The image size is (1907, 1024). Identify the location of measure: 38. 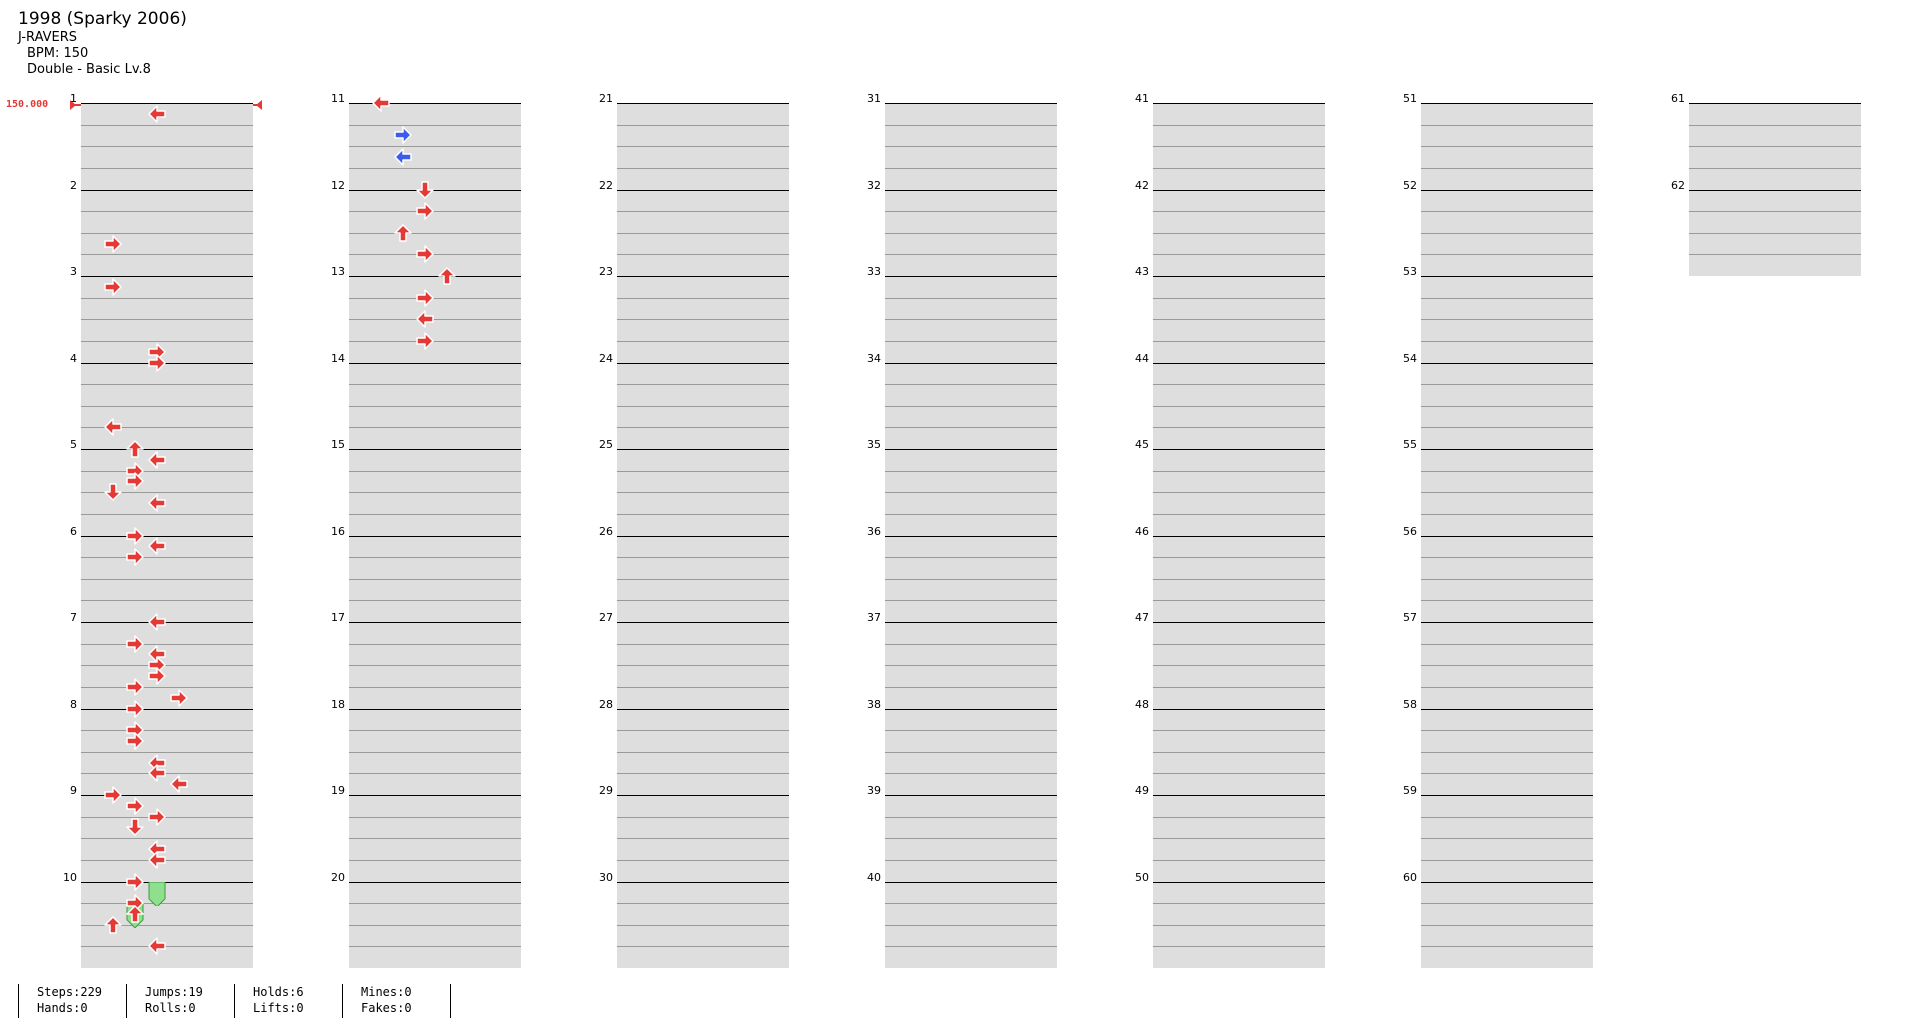
(962, 747).